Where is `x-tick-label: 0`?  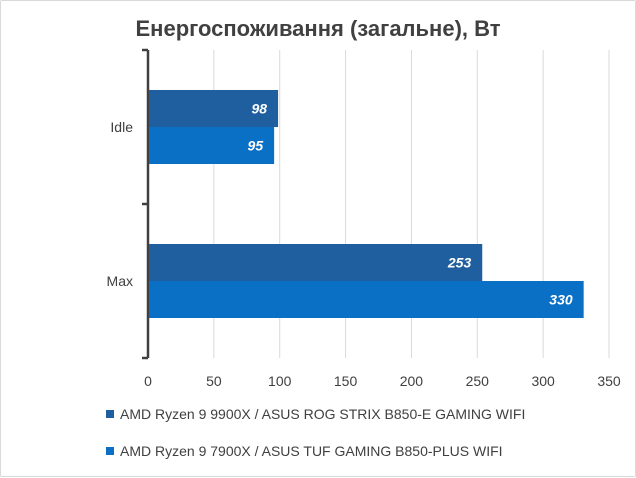
x-tick-label: 0 is located at coordinates (148, 381).